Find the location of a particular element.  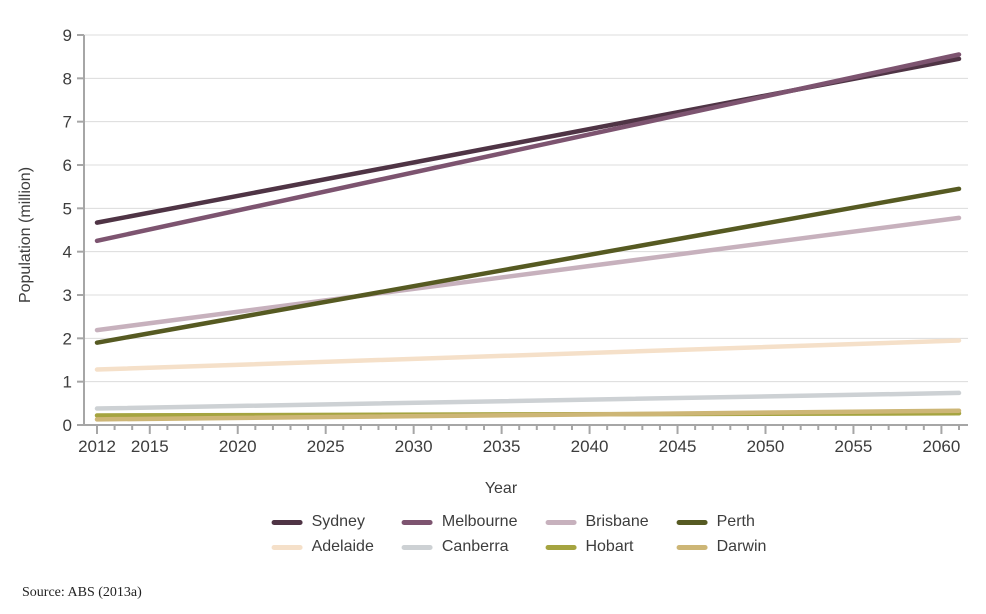

series-line-adelaide is located at coordinates (528, 355).